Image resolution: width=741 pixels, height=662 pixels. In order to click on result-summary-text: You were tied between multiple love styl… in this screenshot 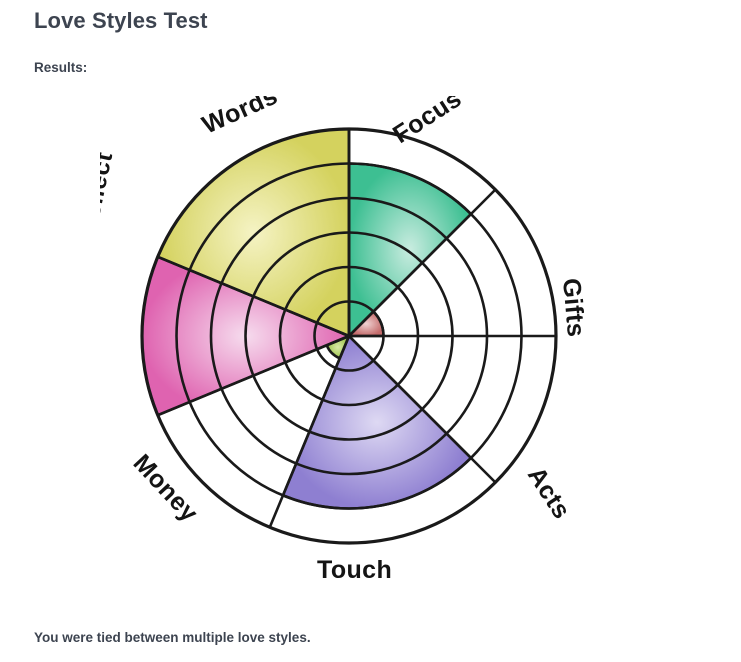, I will do `click(172, 637)`.